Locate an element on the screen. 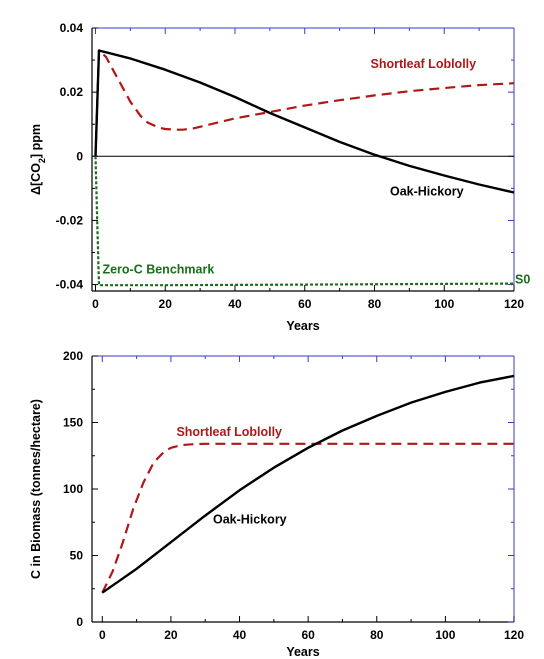 The image size is (544, 659). chart2-x-tick-label: 20 is located at coordinates (171, 635).